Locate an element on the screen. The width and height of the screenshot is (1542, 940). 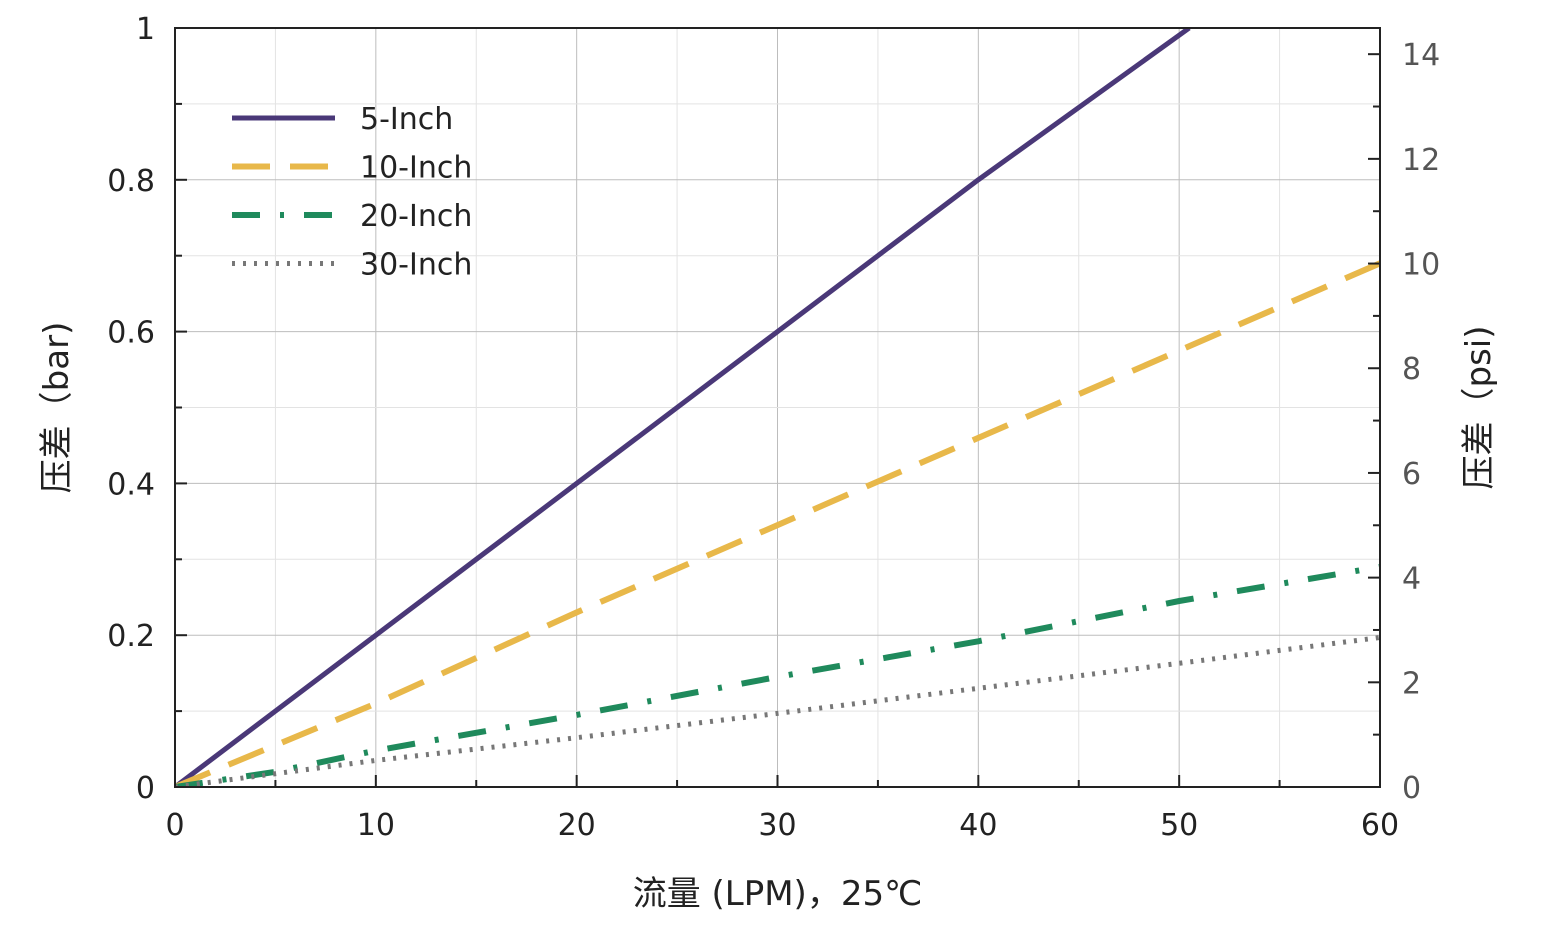
y-right-tick-label: 10 is located at coordinates (1421, 265).